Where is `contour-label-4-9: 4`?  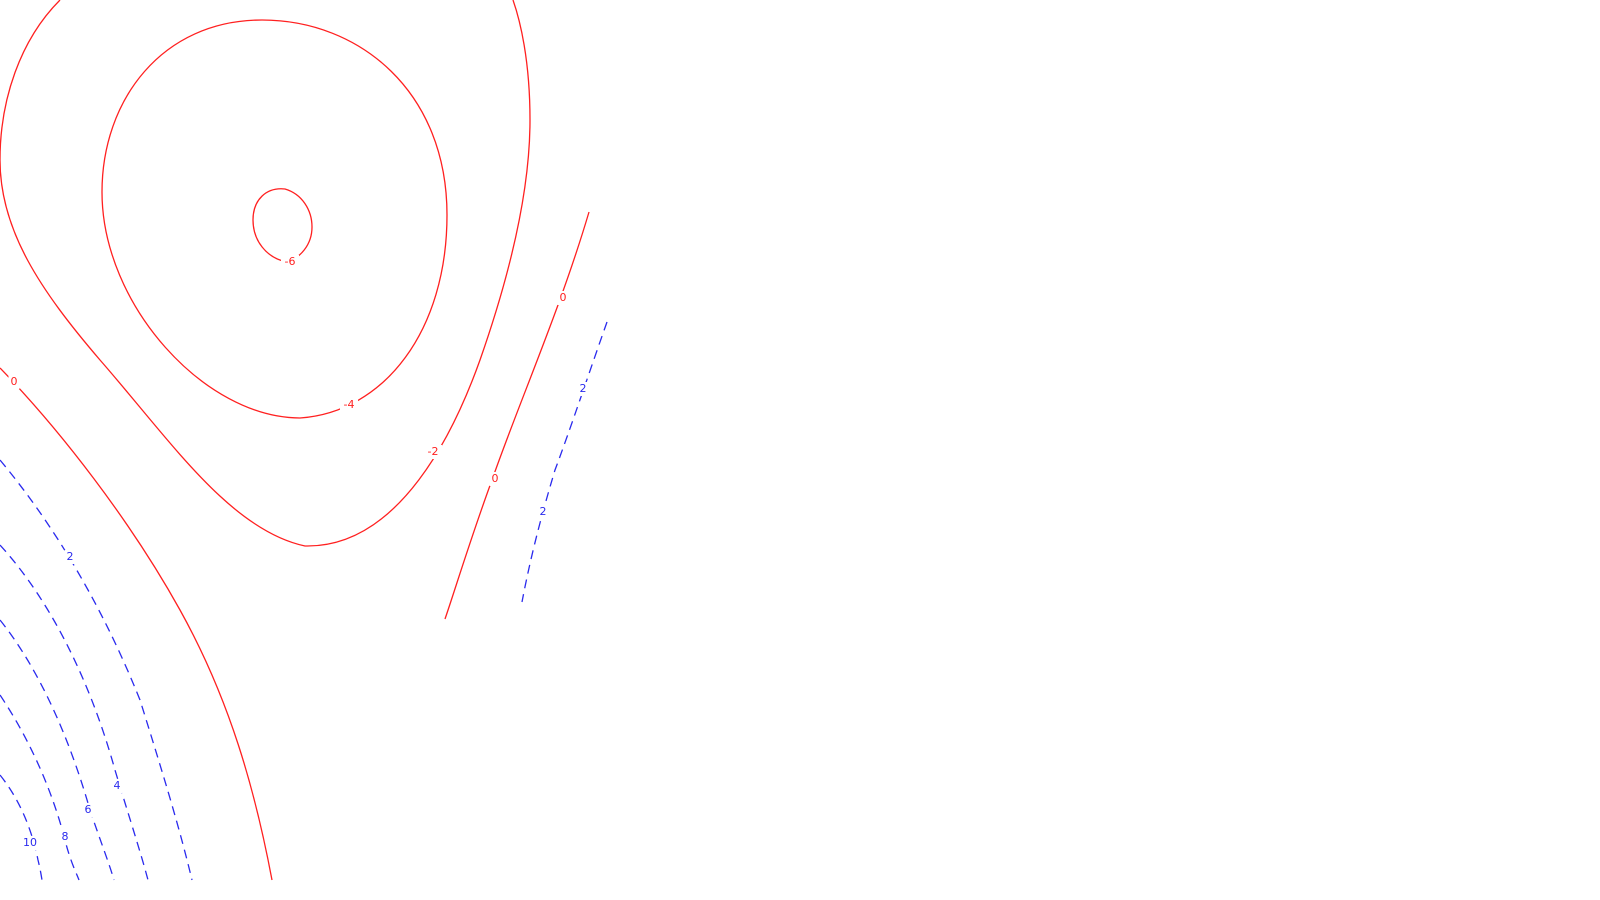
contour-label-4-9: 4 is located at coordinates (117, 785).